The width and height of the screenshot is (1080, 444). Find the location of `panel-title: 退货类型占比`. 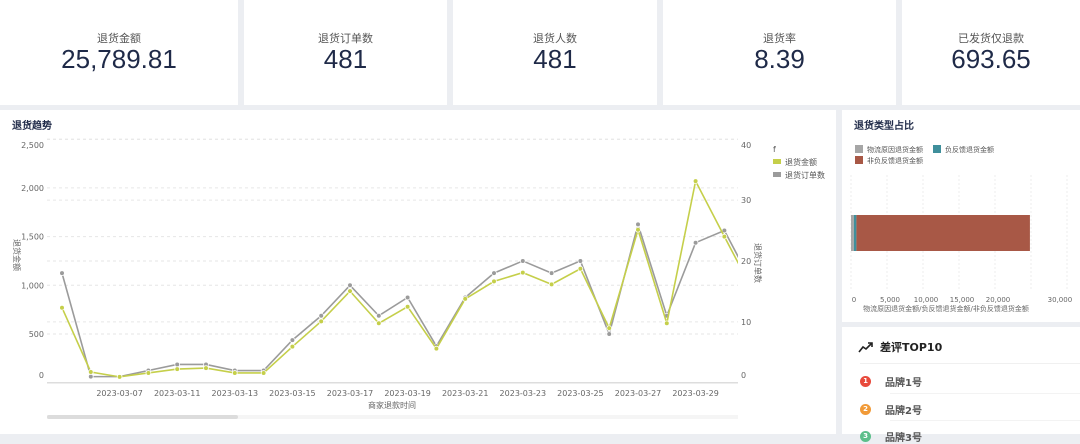

panel-title: 退货类型占比 is located at coordinates (884, 126).